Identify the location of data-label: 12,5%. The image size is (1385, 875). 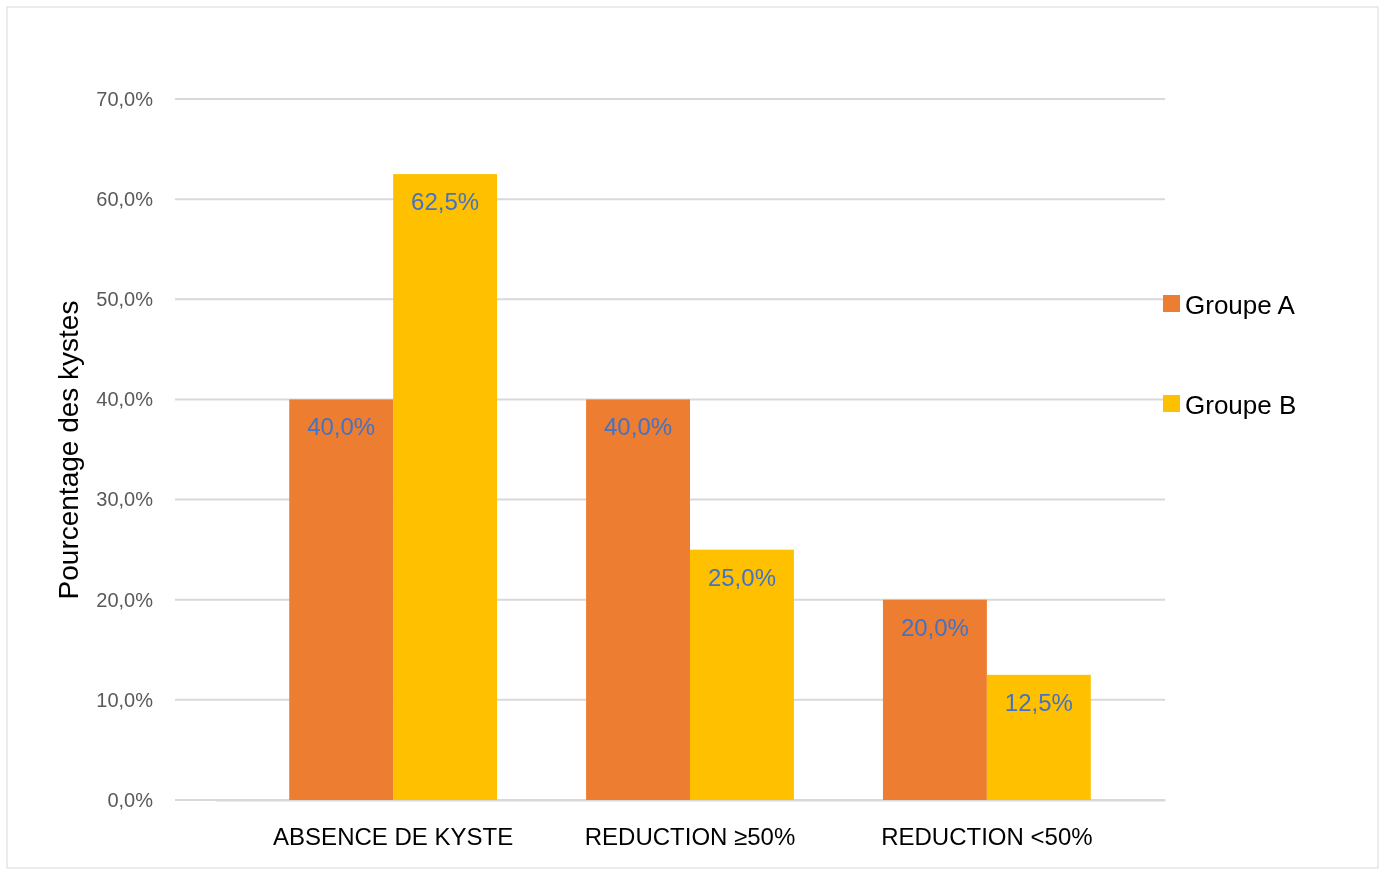
(1038, 702).